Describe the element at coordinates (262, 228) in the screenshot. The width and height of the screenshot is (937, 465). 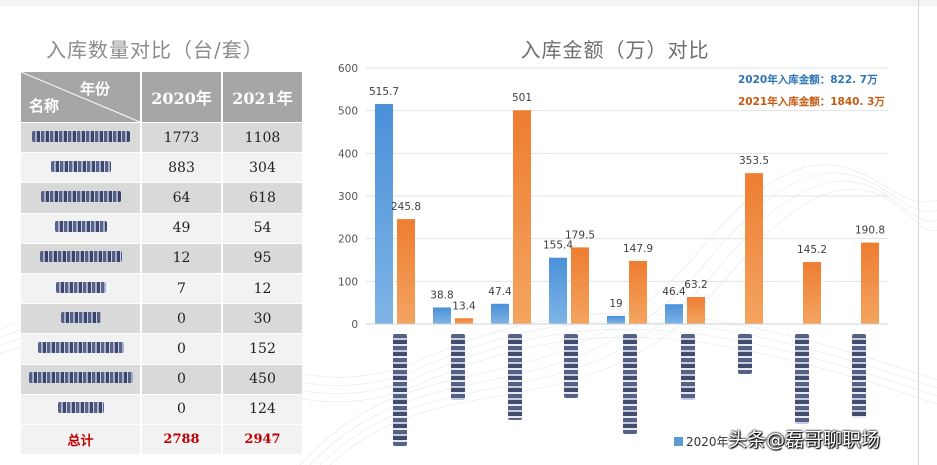
I see `row-value-2021: 54` at that location.